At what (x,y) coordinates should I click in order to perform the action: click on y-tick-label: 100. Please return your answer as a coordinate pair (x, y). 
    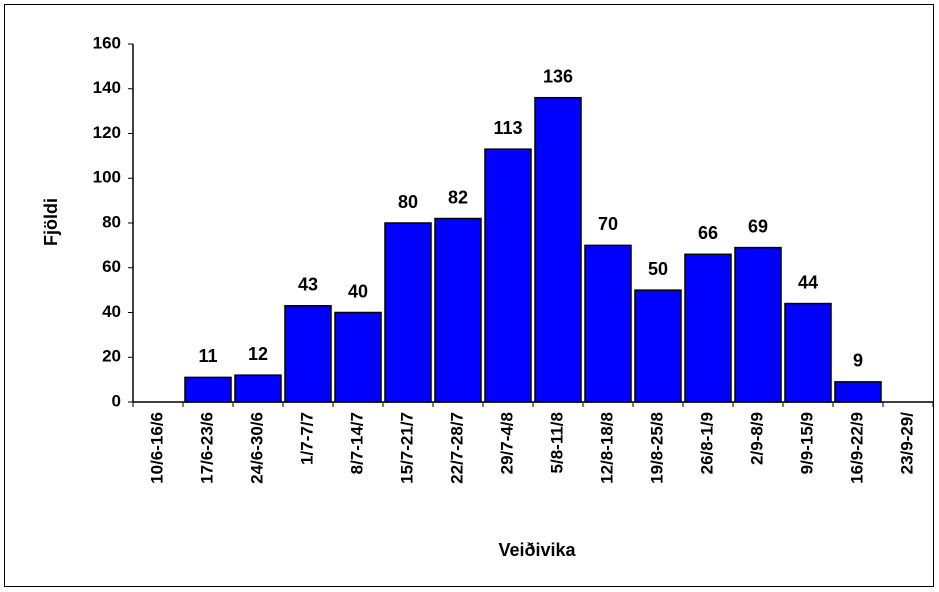
    Looking at the image, I should click on (107, 177).